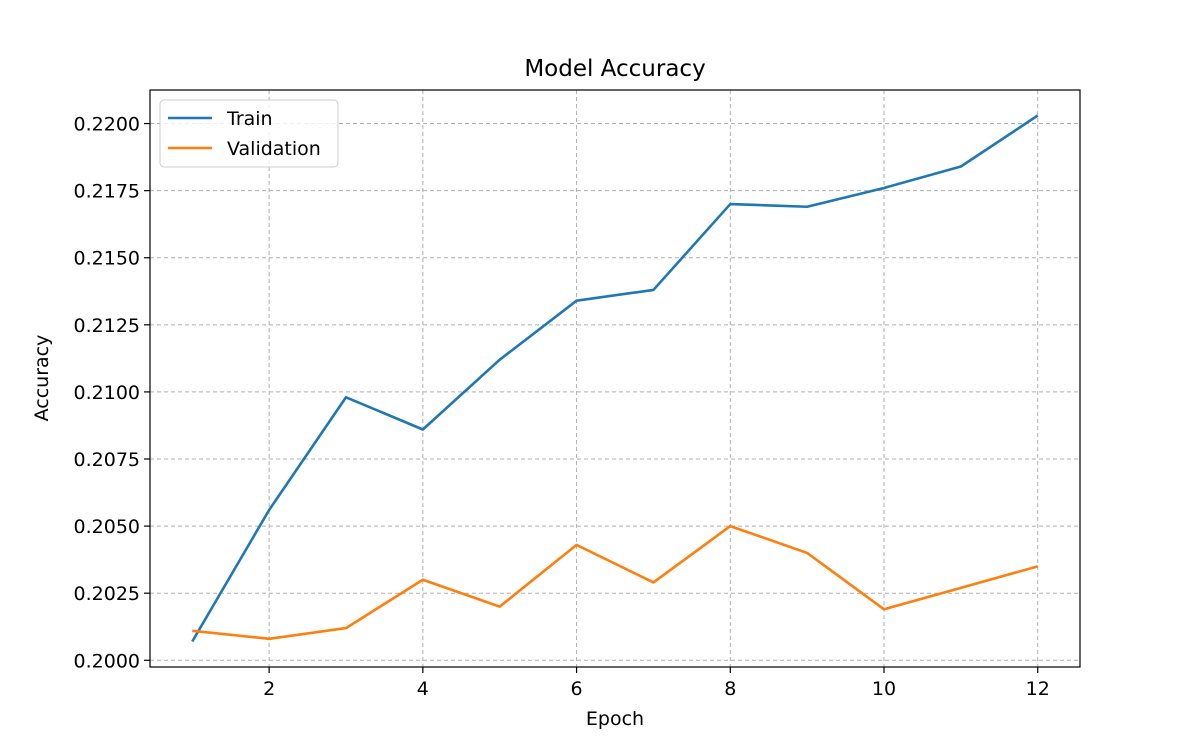 This screenshot has width=1200, height=750. What do you see at coordinates (107, 661) in the screenshot?
I see `y-tick-label: 0.2000` at bounding box center [107, 661].